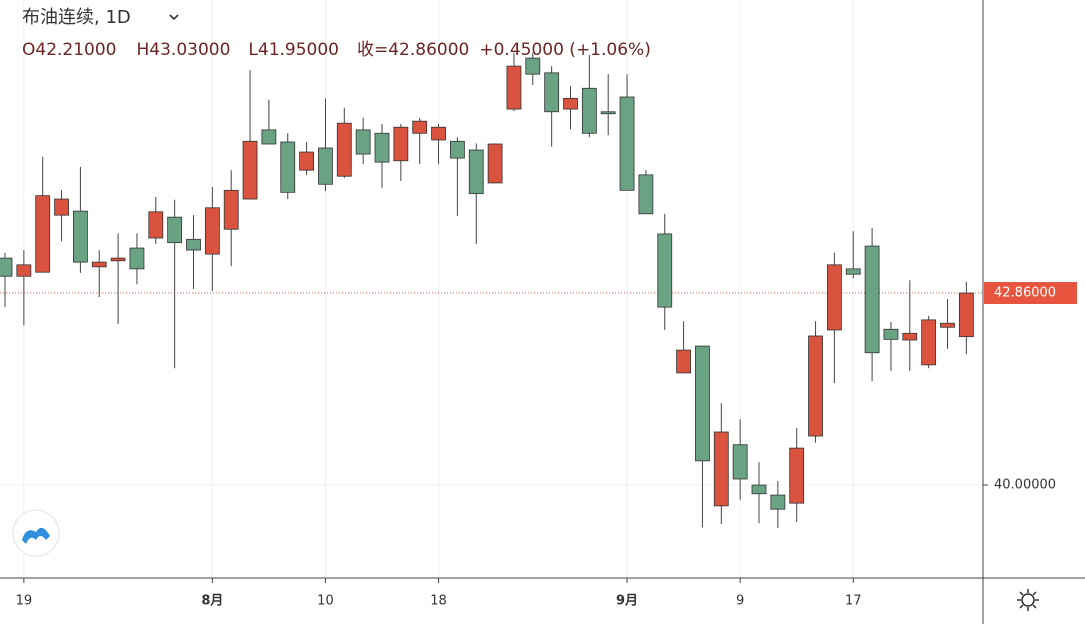 This screenshot has width=1085, height=624. Describe the element at coordinates (1025, 293) in the screenshot. I see `last-price-label: 42.86000` at that location.